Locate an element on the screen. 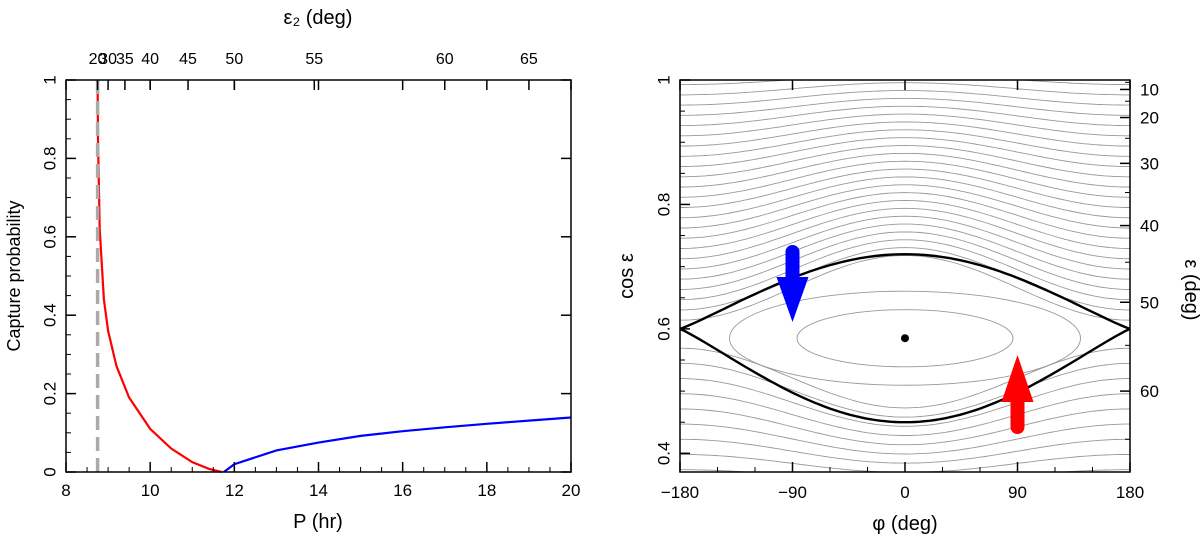  top-tick-label: 55 is located at coordinates (314, 59).